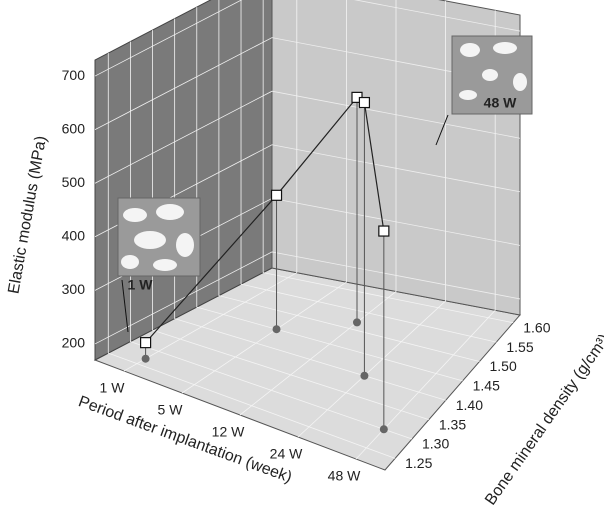  I want to click on y-tick-label: 200, so click(74, 343).